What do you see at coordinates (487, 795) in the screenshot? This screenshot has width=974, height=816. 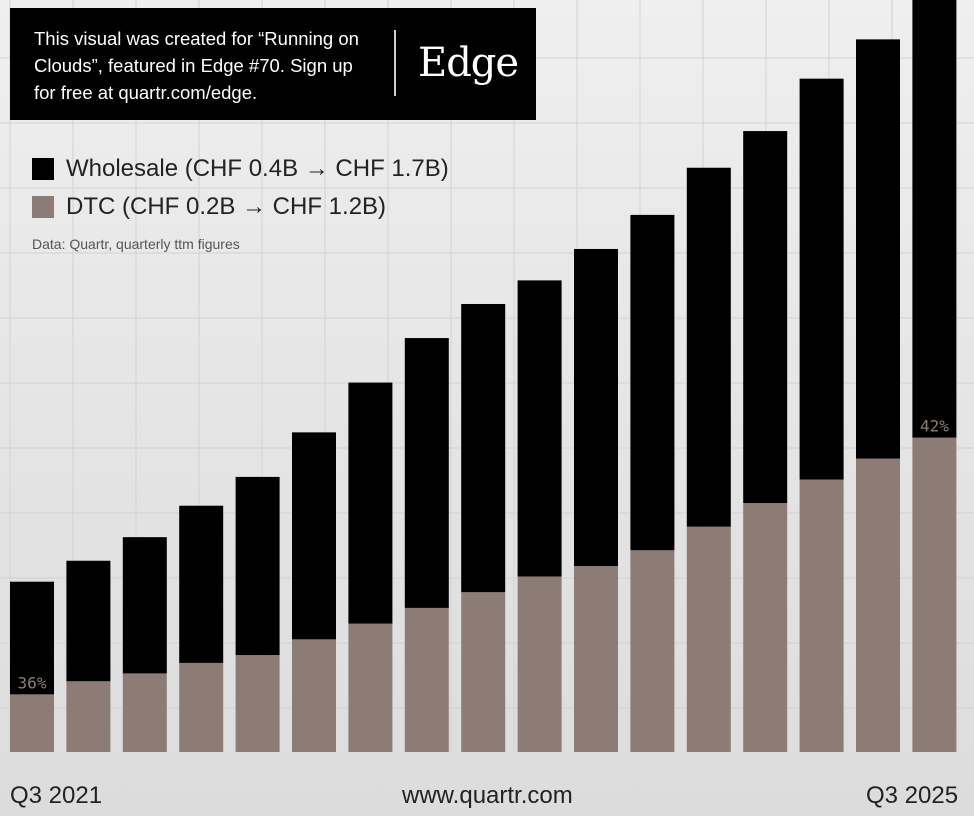 I see `website-link: www.quartr.com` at bounding box center [487, 795].